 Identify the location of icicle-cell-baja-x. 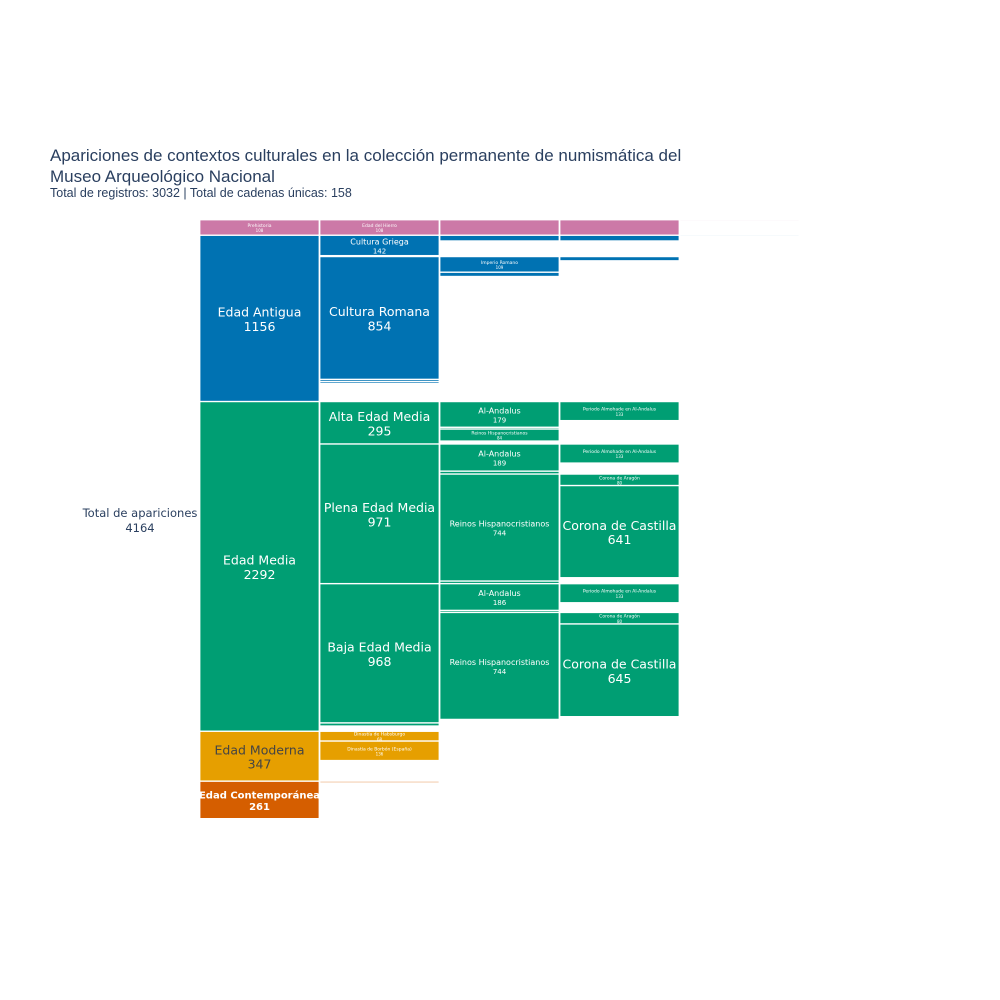
(499, 611).